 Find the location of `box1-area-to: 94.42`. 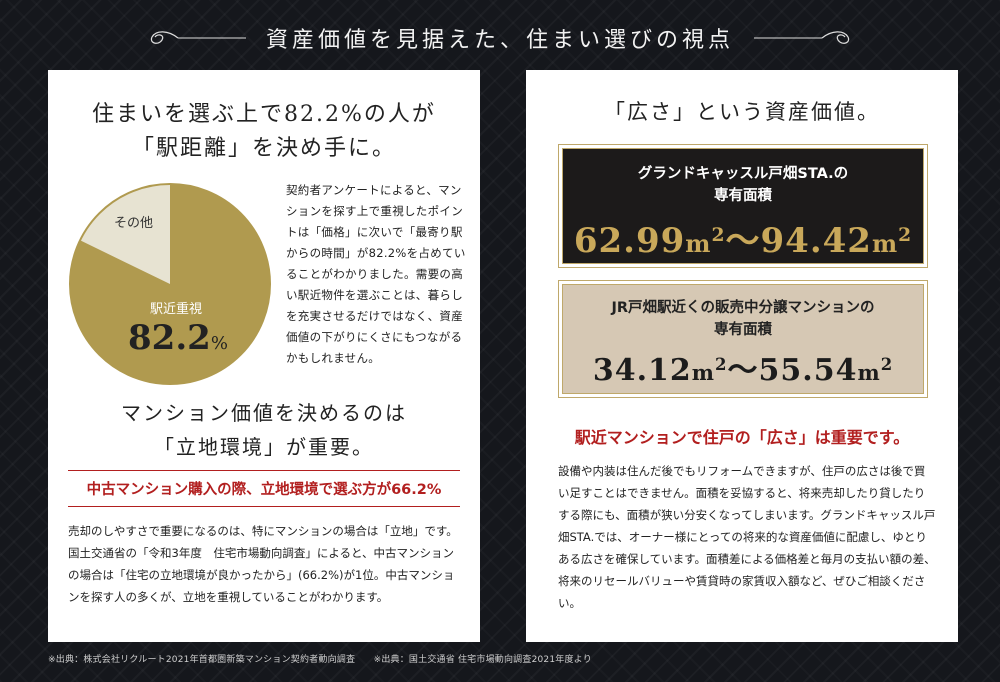

box1-area-to: 94.42 is located at coordinates (816, 241).